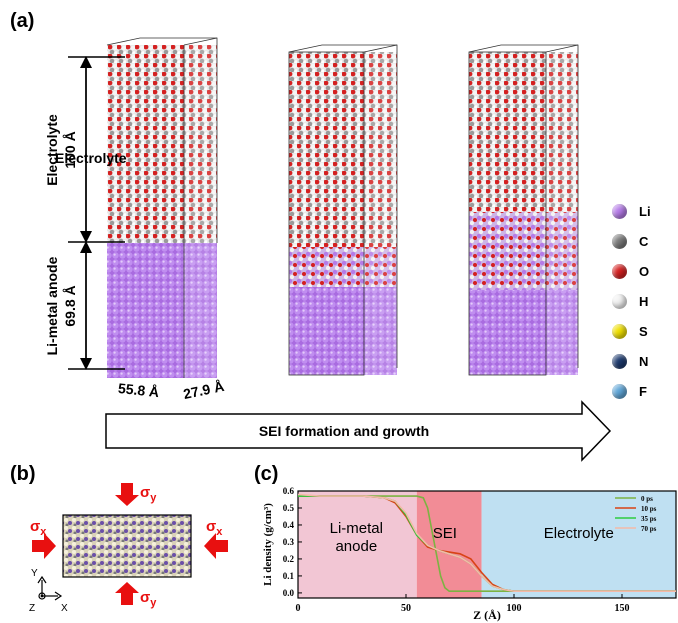 Image resolution: width=678 pixels, height=623 pixels. Describe the element at coordinates (619, 361) in the screenshot. I see `n-atom-icon` at that location.